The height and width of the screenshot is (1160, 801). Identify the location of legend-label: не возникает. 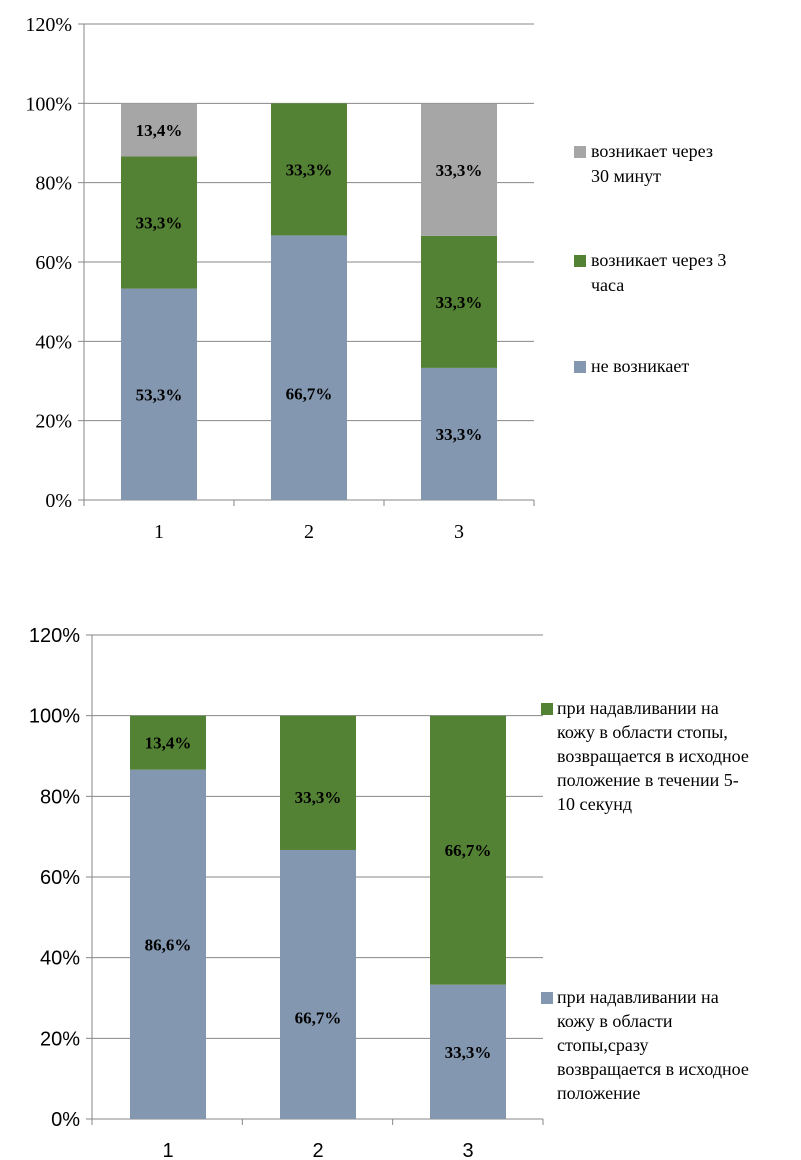
(640, 366).